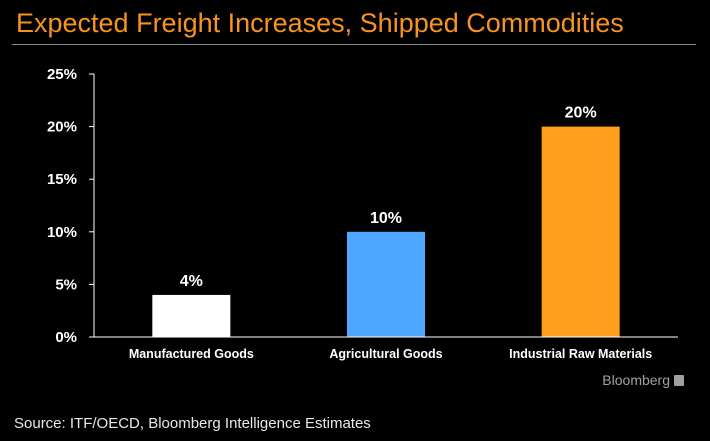  What do you see at coordinates (636, 380) in the screenshot?
I see `brand-text: Bloomberg` at bounding box center [636, 380].